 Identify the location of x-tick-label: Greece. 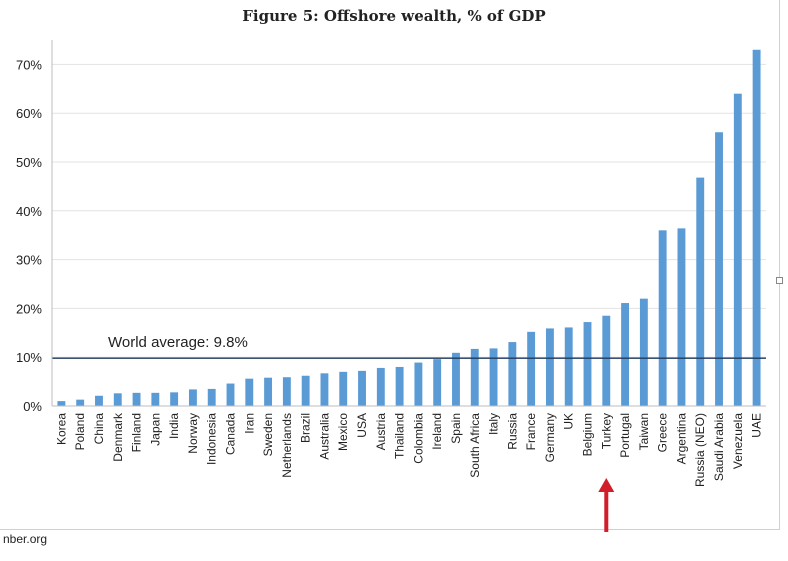
(663, 433).